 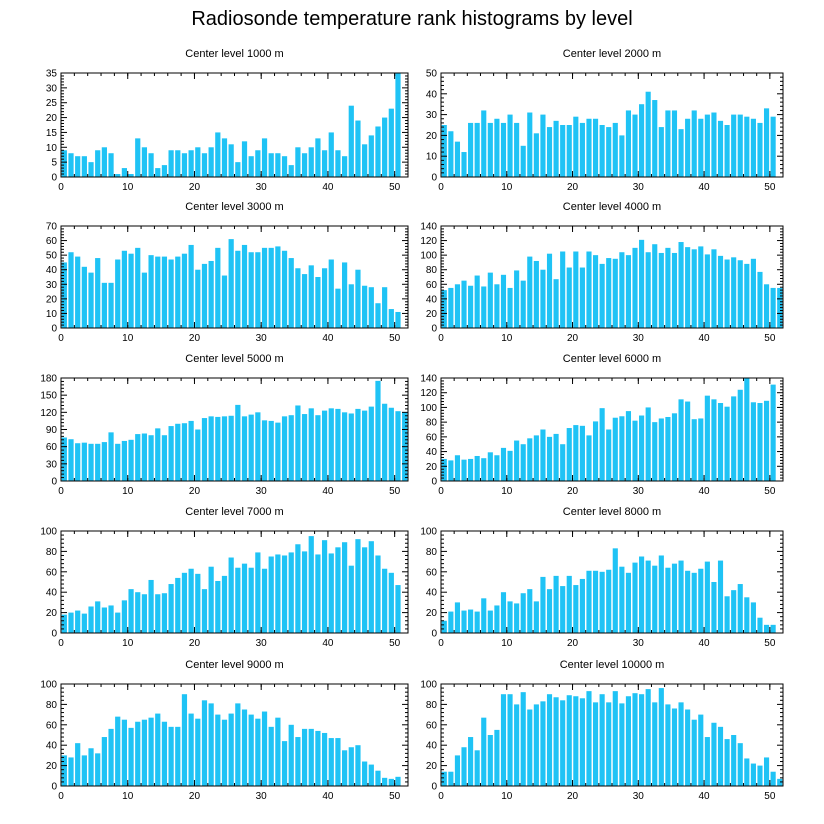 I want to click on y-tick-label: 35, so click(x=52, y=74).